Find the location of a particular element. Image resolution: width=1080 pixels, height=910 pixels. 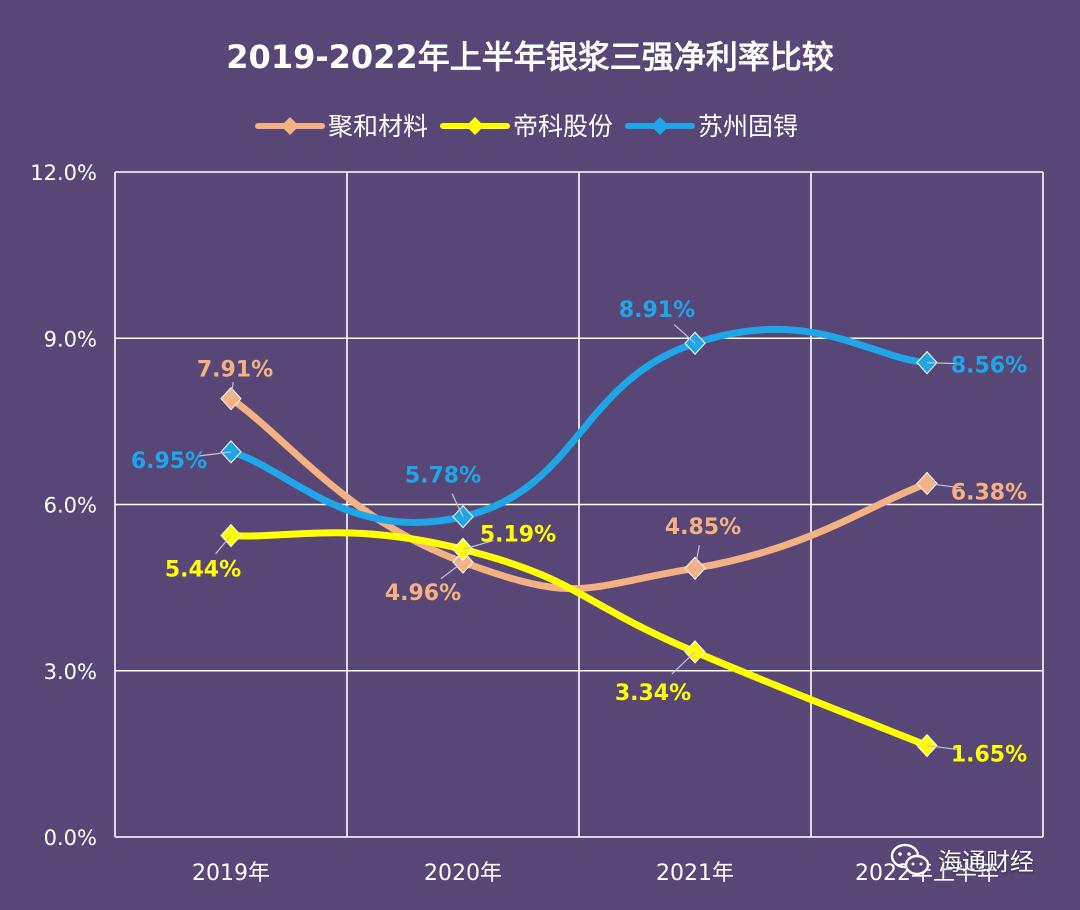

legend-label: 帝科股份 is located at coordinates (563, 126).